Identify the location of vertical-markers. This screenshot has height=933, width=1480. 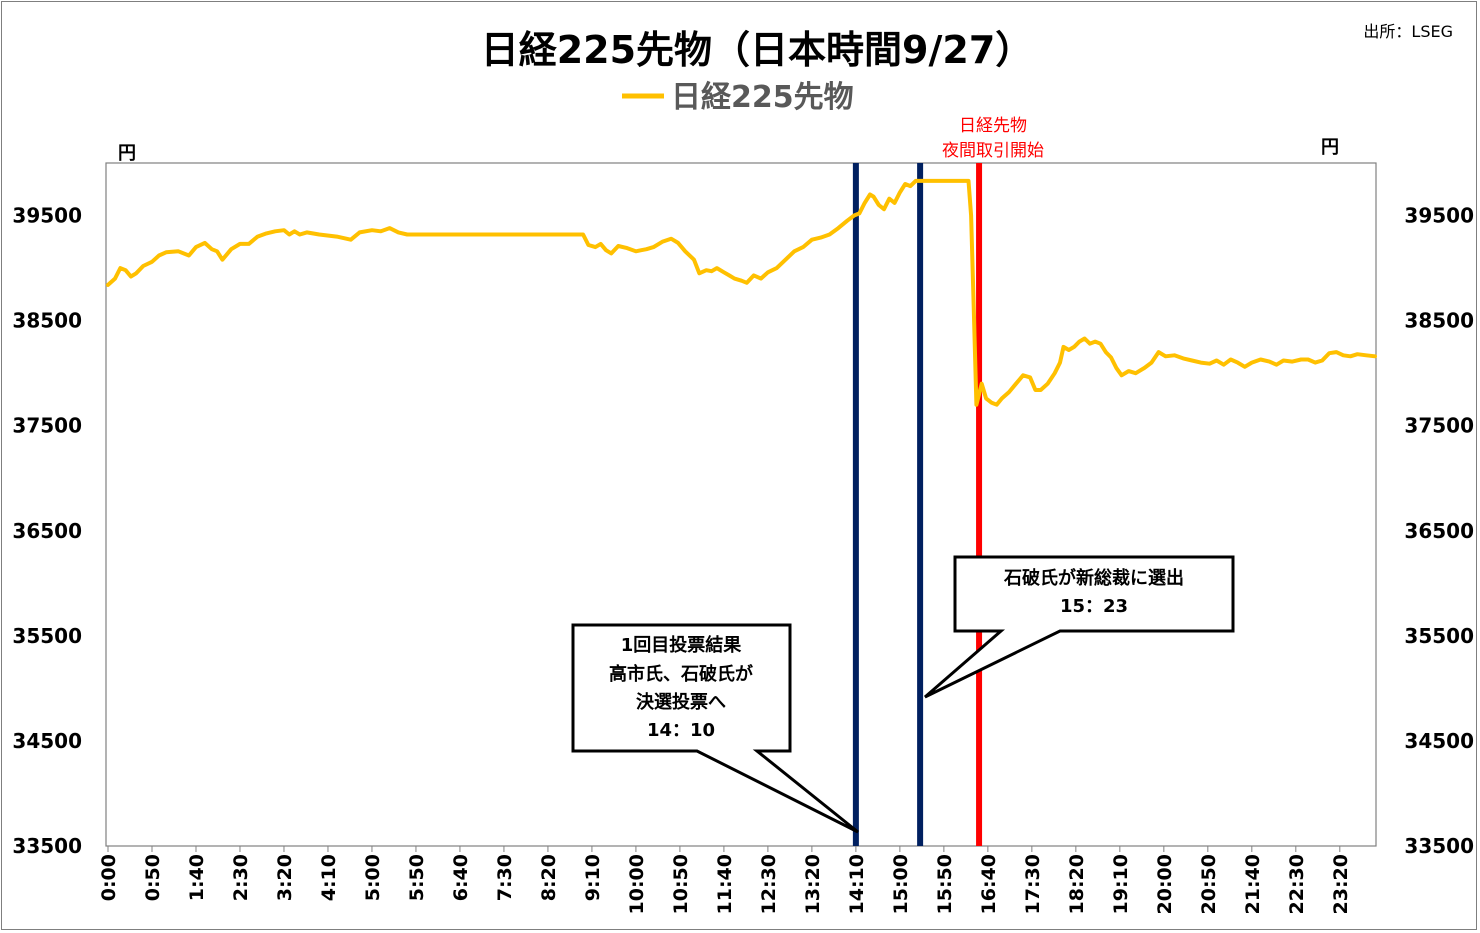
(917, 504).